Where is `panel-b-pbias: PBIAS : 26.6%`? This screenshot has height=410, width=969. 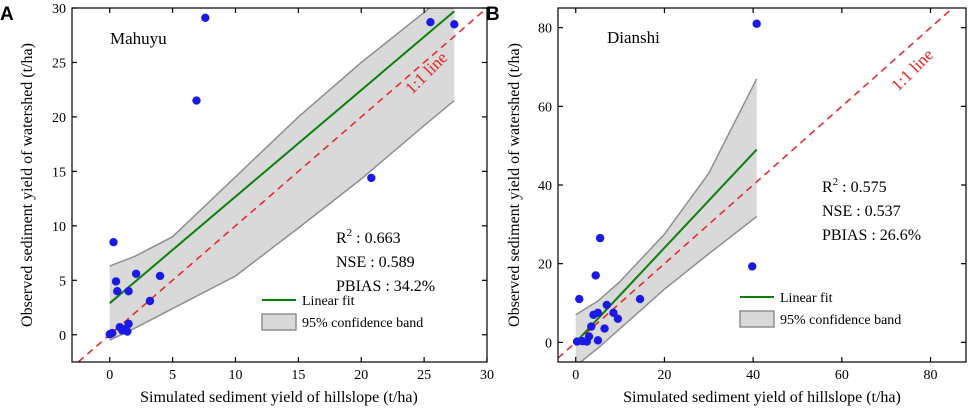 panel-b-pbias: PBIAS : 26.6% is located at coordinates (871, 235).